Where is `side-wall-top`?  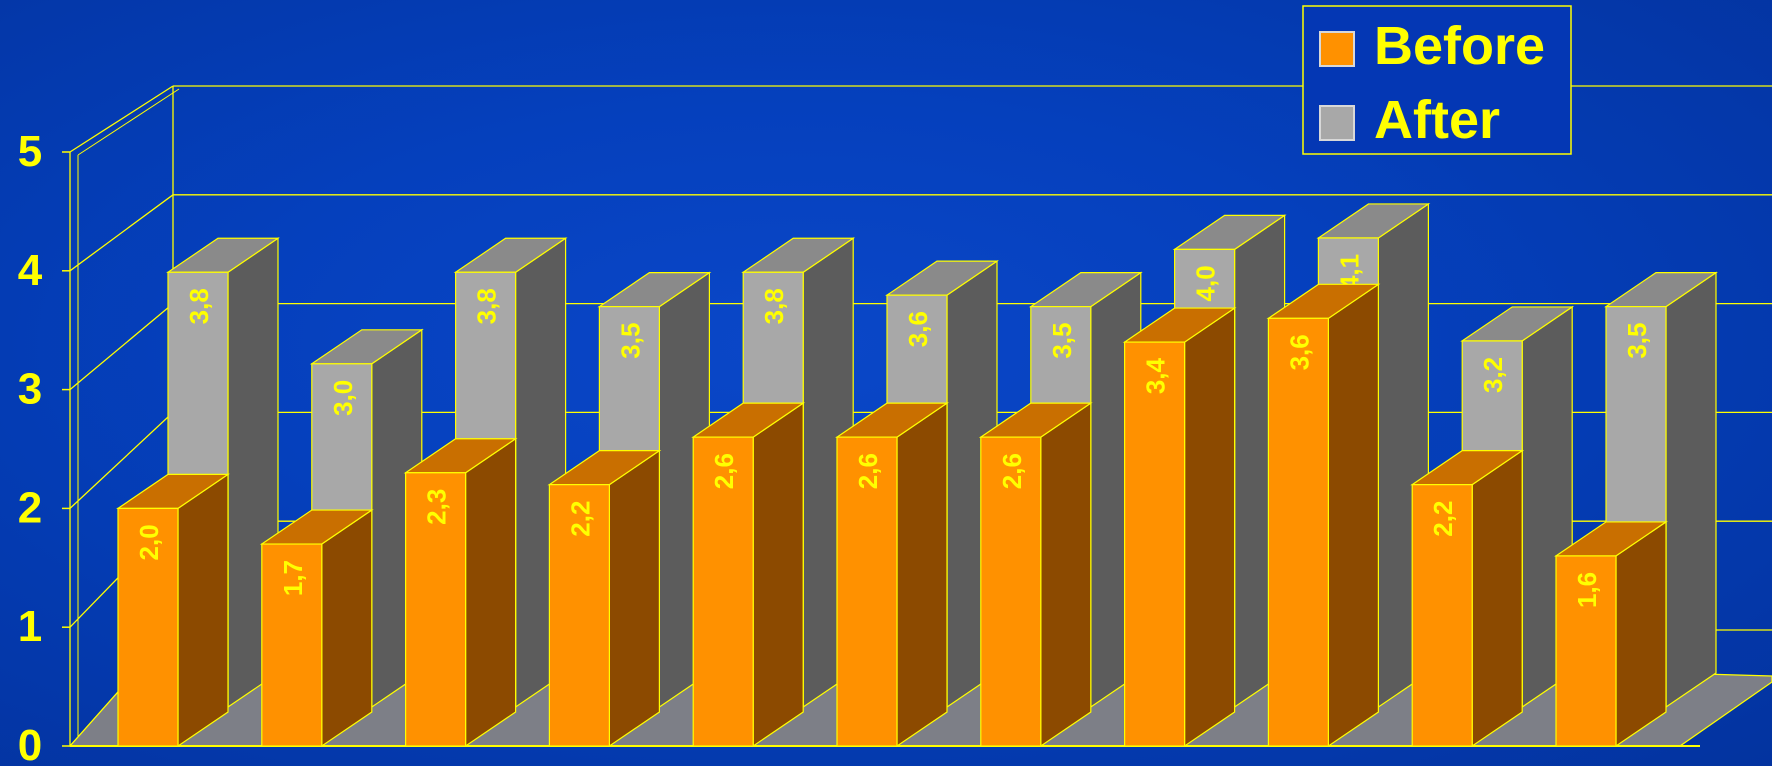 side-wall-top is located at coordinates (128, 122).